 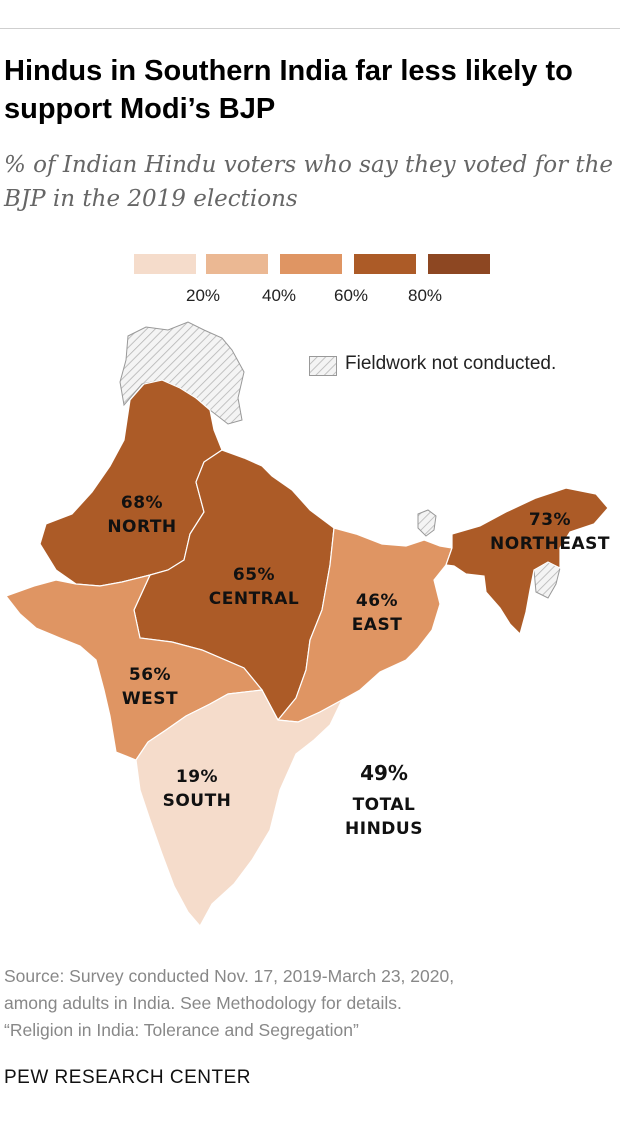 What do you see at coordinates (150, 699) in the screenshot?
I see `west-name: WEST` at bounding box center [150, 699].